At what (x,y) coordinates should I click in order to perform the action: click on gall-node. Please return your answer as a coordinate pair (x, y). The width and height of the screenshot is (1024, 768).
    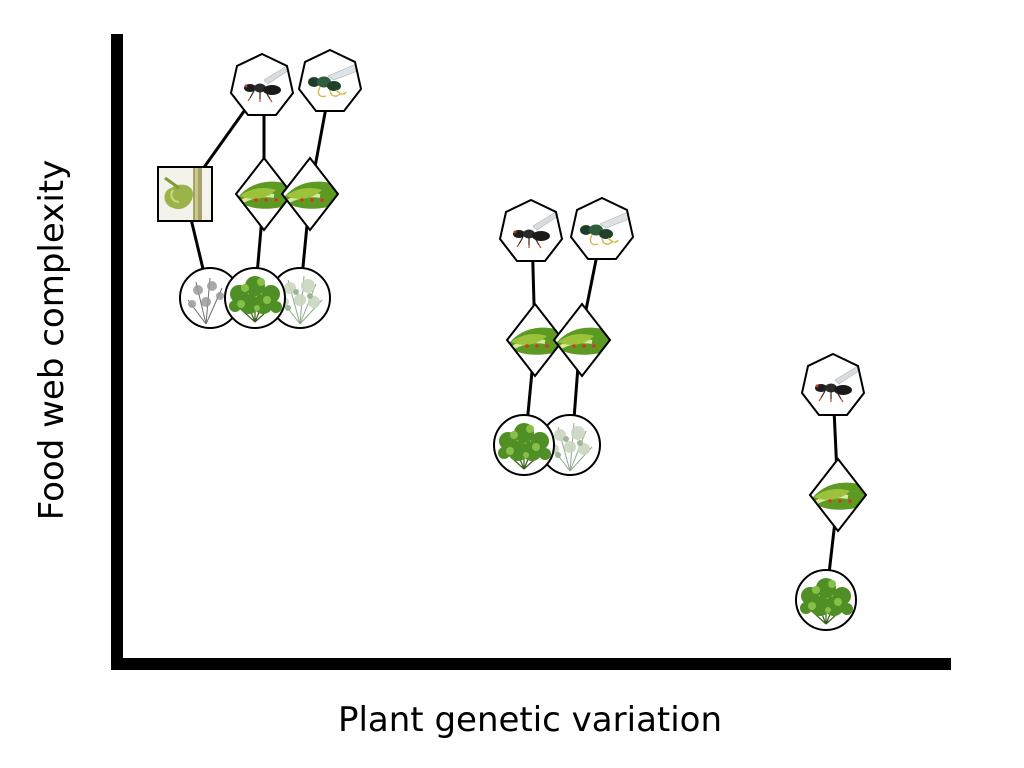
    Looking at the image, I should click on (185, 194).